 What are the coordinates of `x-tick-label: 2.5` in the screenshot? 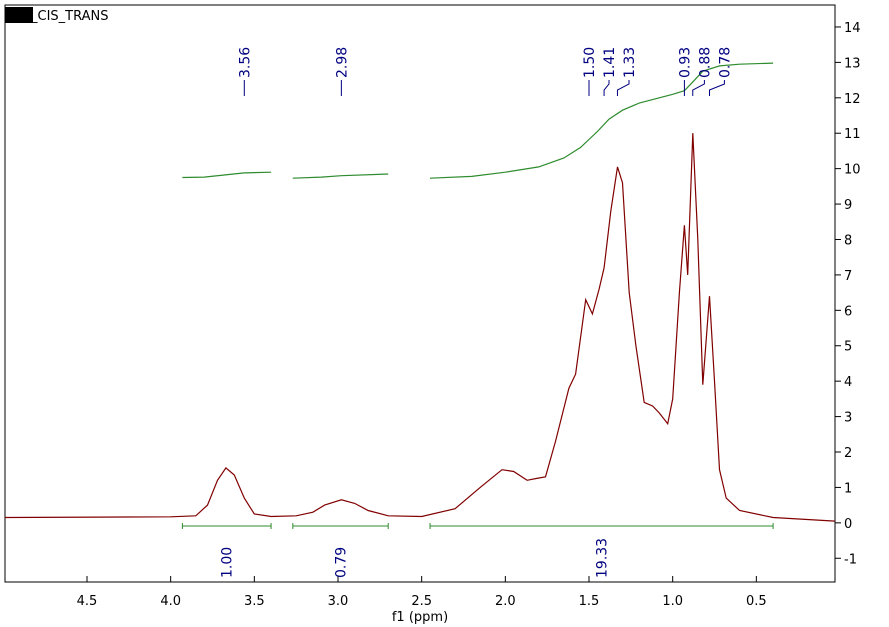 It's located at (421, 601).